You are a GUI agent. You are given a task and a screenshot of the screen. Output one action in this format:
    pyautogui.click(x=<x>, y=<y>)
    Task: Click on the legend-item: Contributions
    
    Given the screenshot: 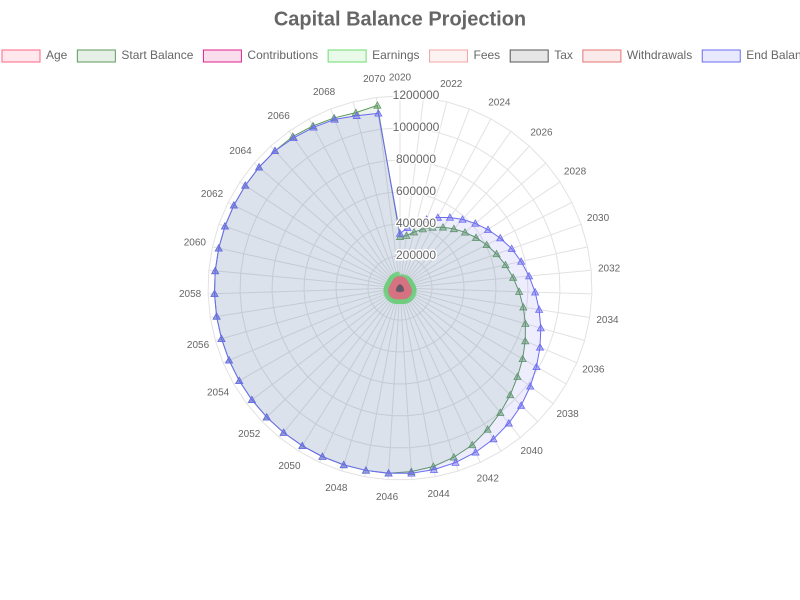 What is the action you would take?
    pyautogui.click(x=260, y=55)
    